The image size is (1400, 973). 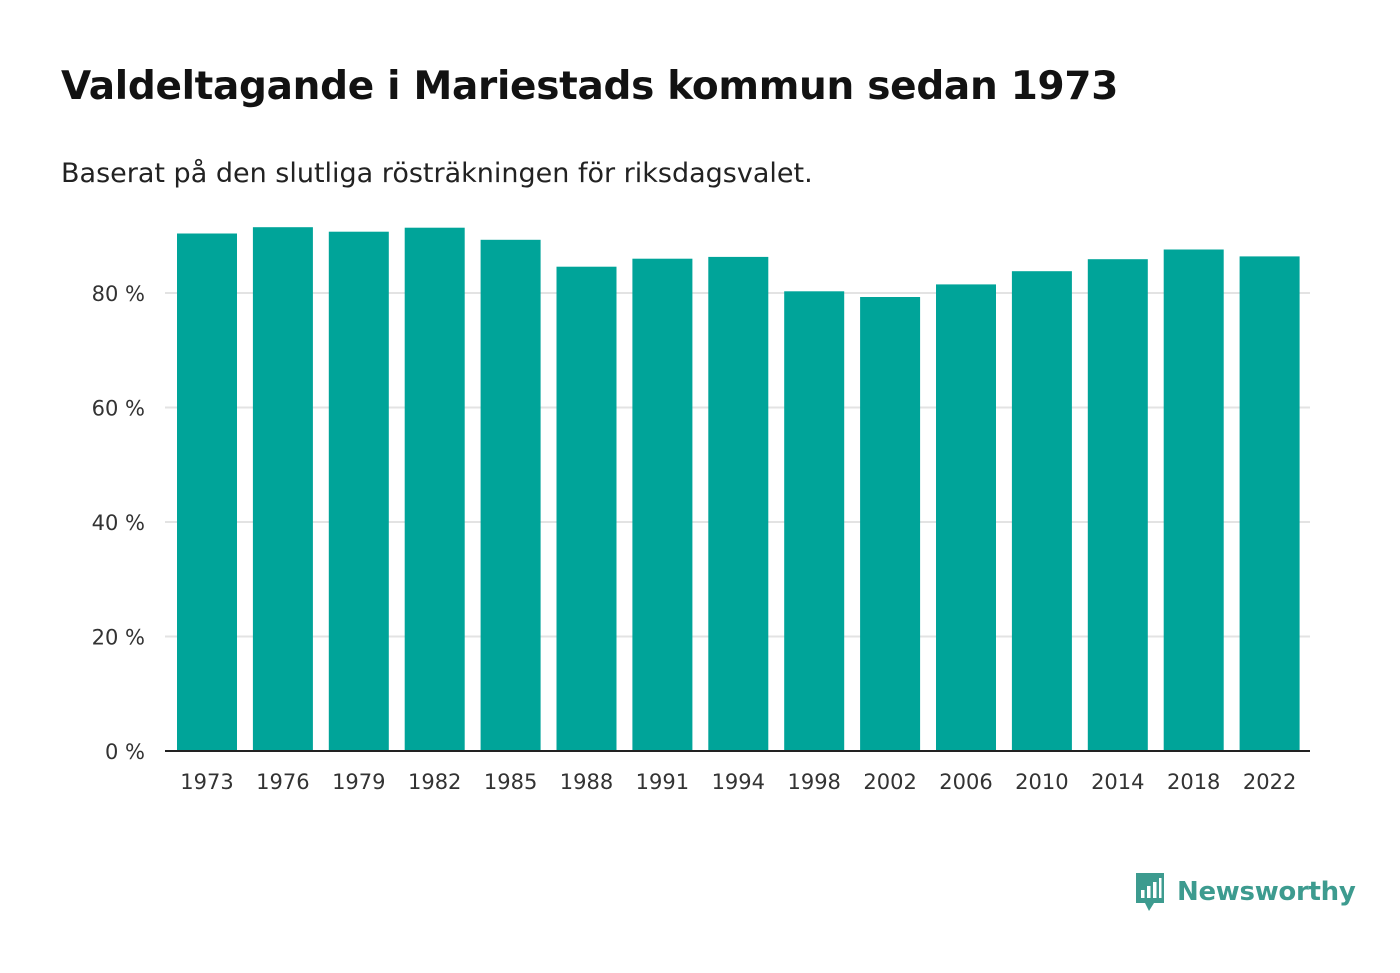 I want to click on bar-2018, so click(x=1193, y=500).